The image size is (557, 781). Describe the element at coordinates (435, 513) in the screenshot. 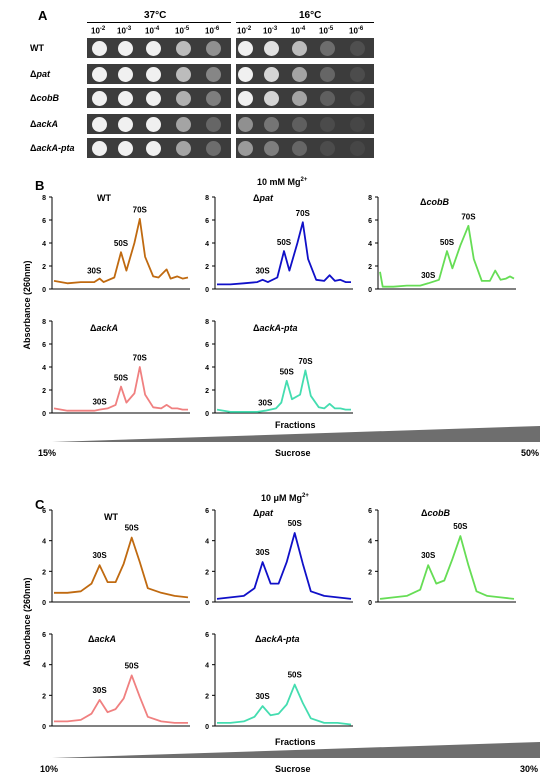

I see `profile-title: ΔcobB` at that location.